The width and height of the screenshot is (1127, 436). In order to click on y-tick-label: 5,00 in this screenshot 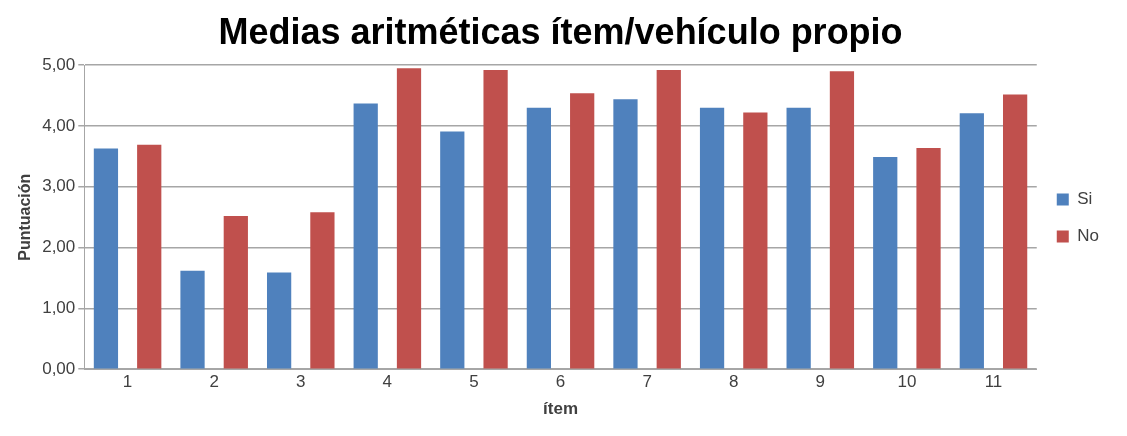, I will do `click(59, 64)`.